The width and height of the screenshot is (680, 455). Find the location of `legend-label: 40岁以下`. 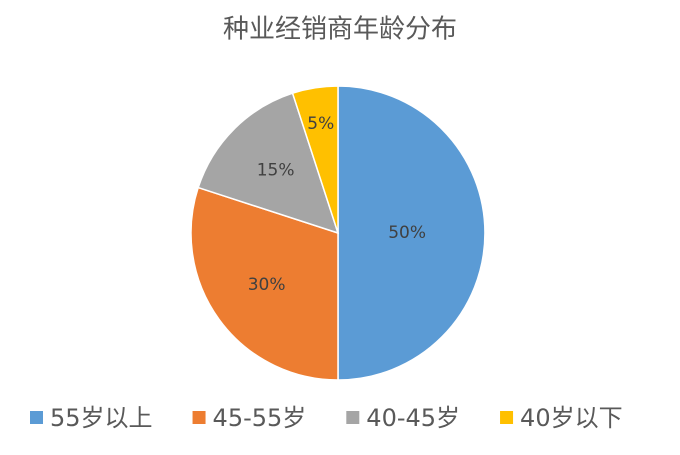

legend-label: 40岁以下 is located at coordinates (571, 418).